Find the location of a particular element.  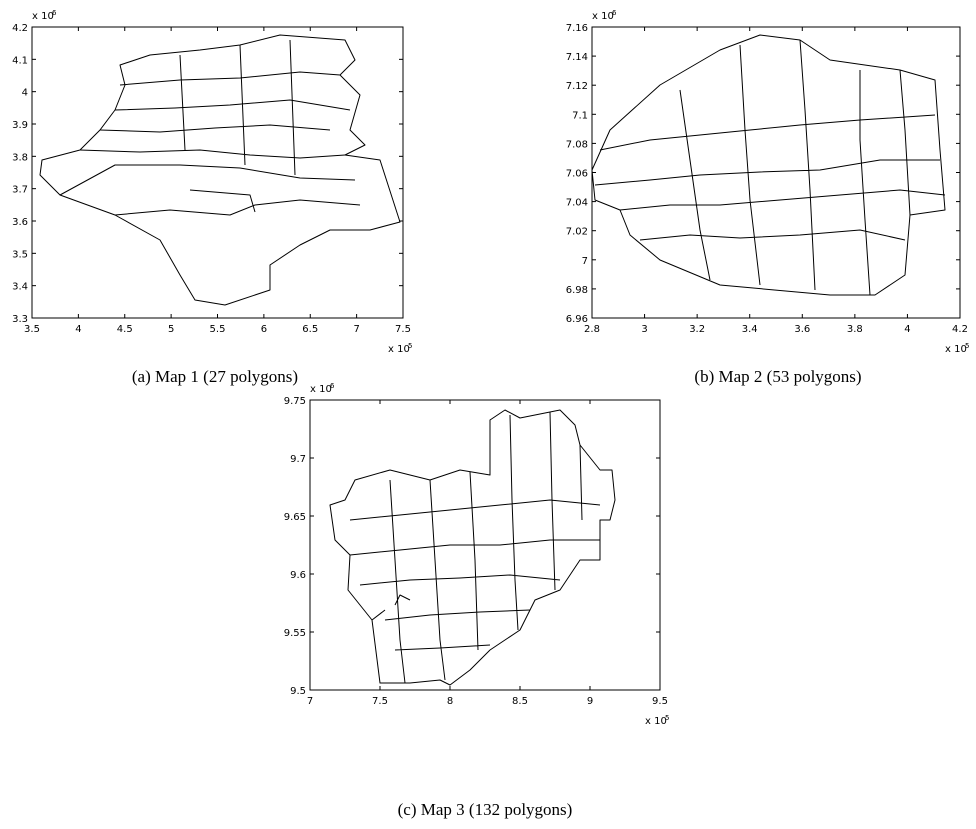

y-tick-label: 7.04 is located at coordinates (577, 203).